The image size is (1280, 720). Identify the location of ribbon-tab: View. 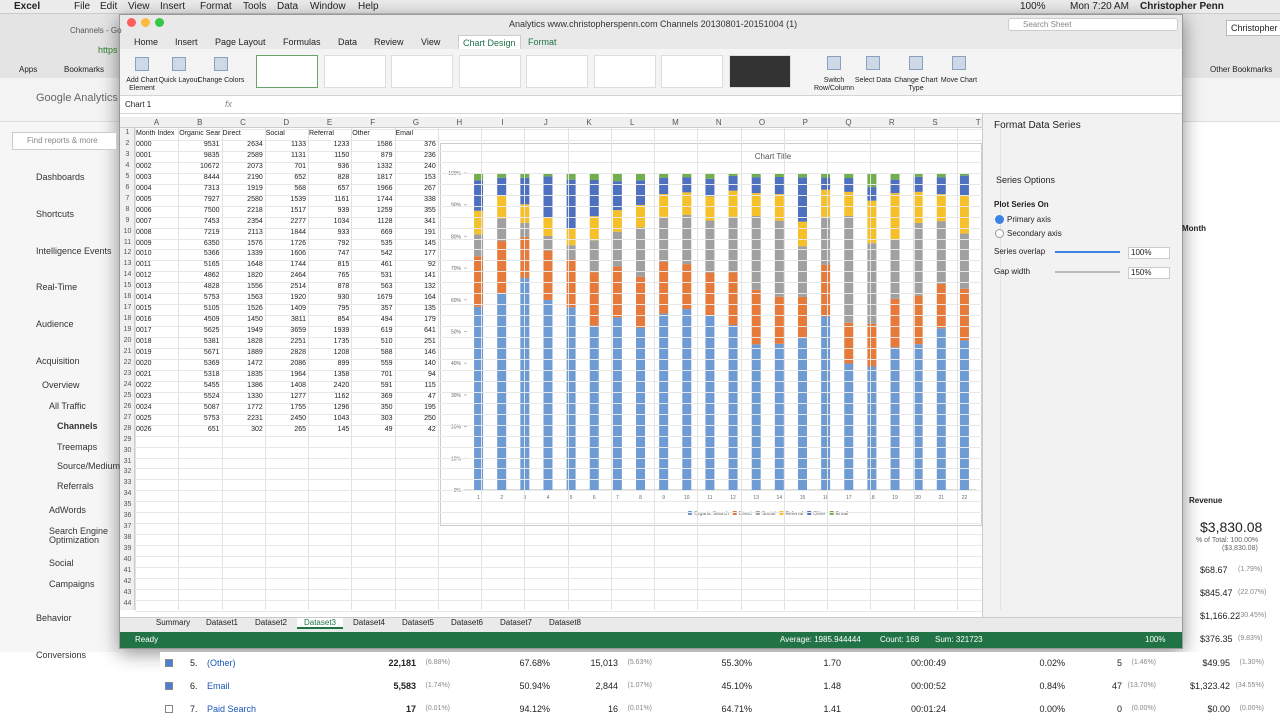
(431, 42).